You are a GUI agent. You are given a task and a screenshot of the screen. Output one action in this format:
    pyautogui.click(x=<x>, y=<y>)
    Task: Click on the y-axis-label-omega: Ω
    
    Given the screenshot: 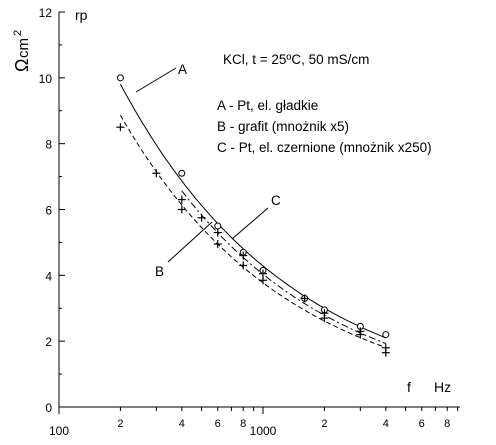 What is the action you would take?
    pyautogui.click(x=22, y=65)
    